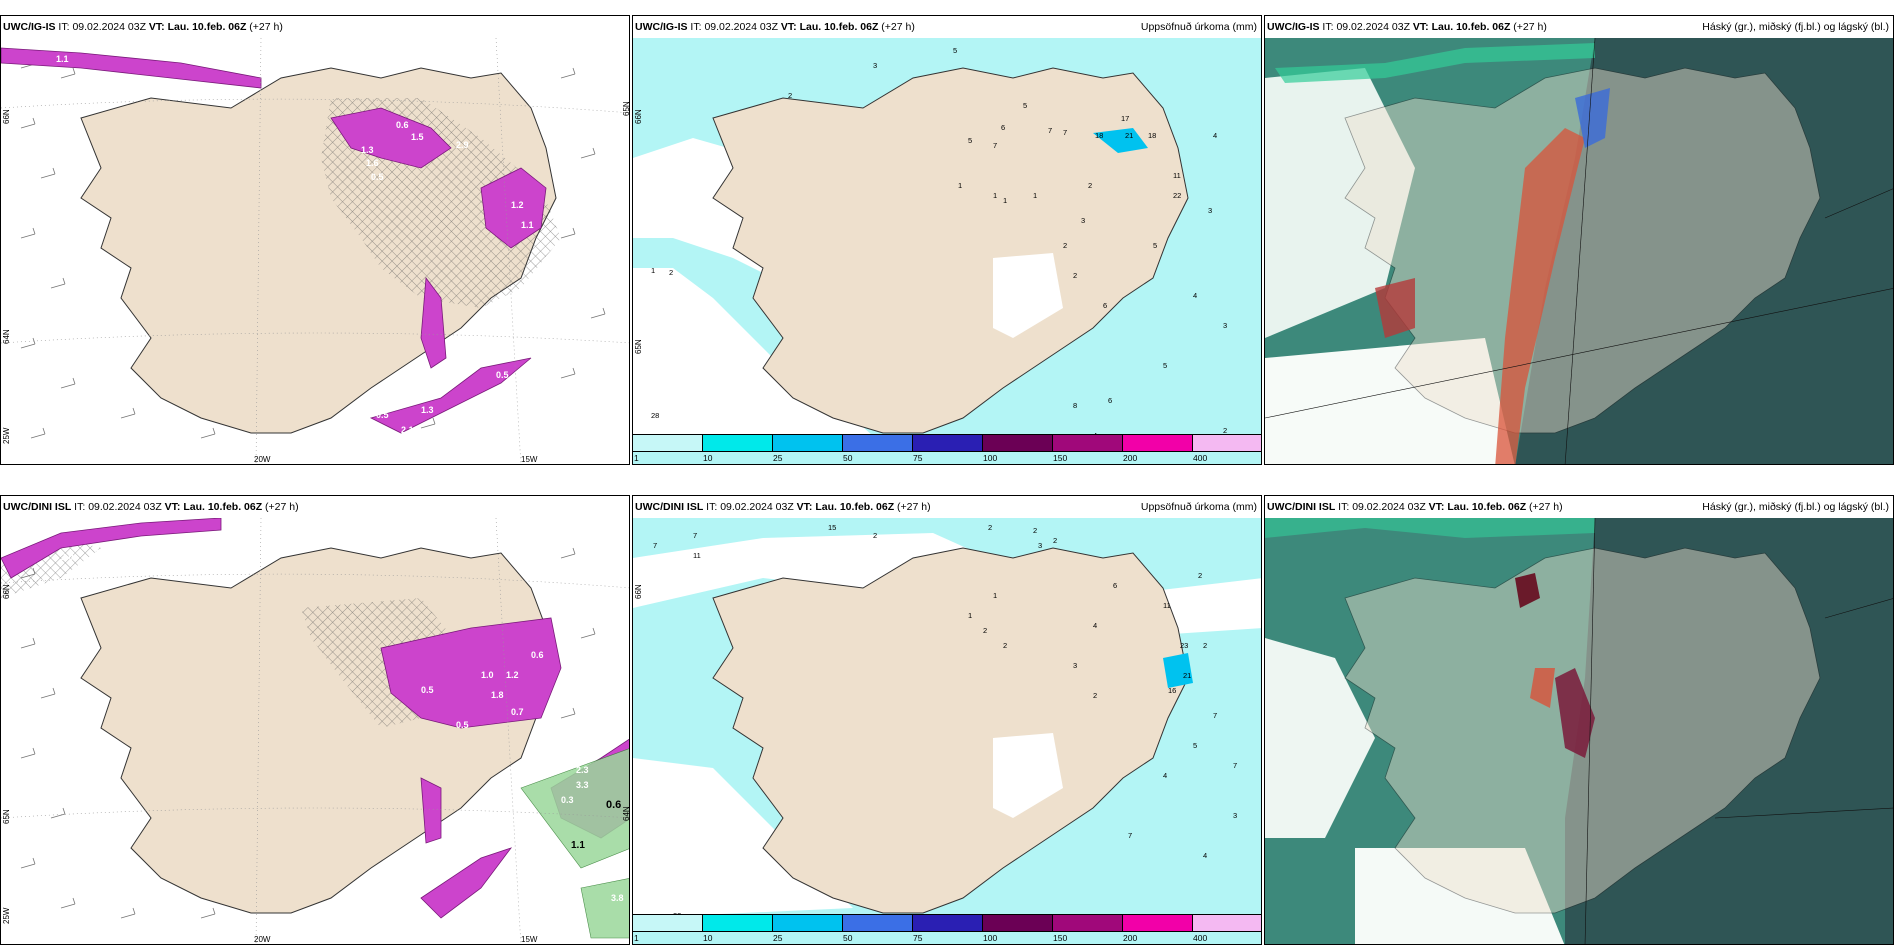 This screenshot has width=1900, height=950. I want to click on snow-areas, so click(274, 240).